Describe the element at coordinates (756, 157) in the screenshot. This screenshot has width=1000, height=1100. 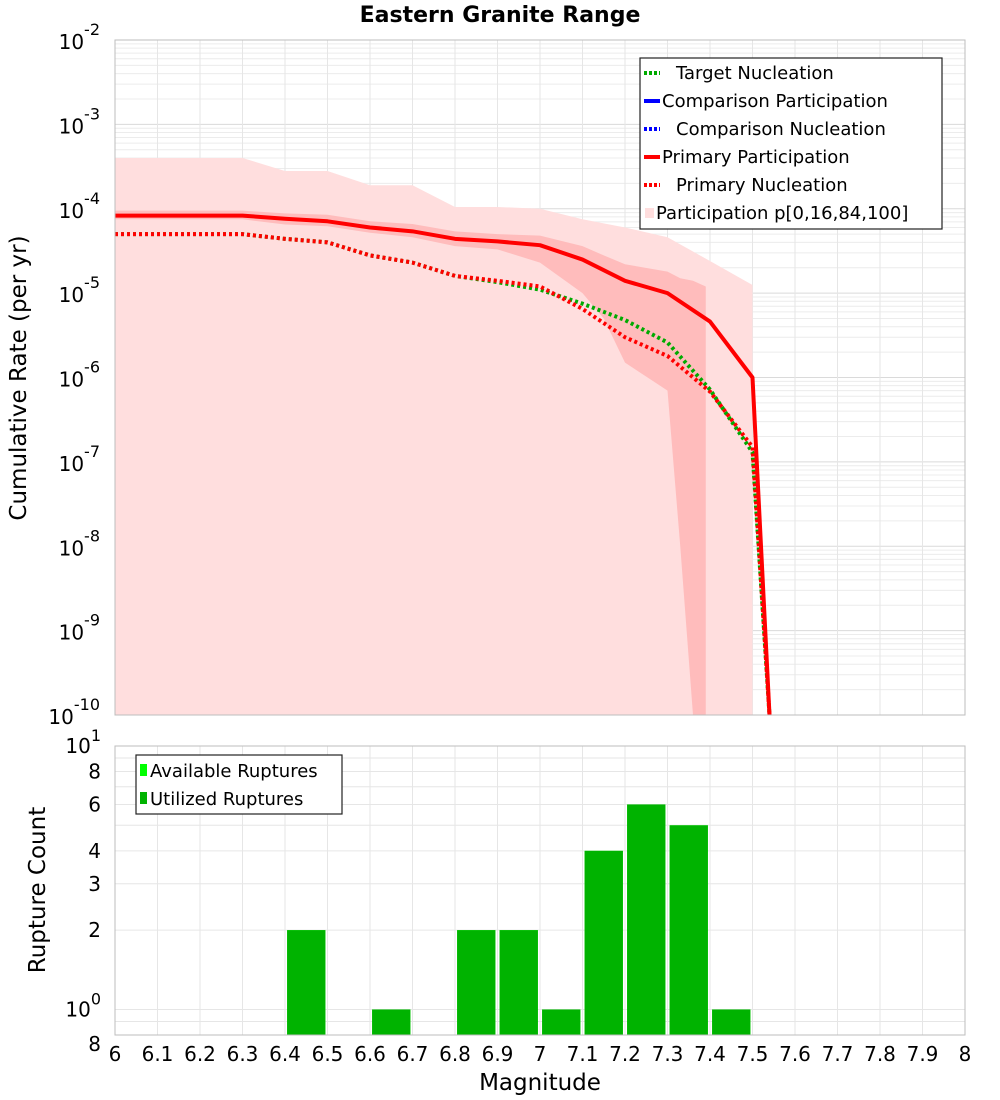
I see `legend-label: Primary Participation` at that location.